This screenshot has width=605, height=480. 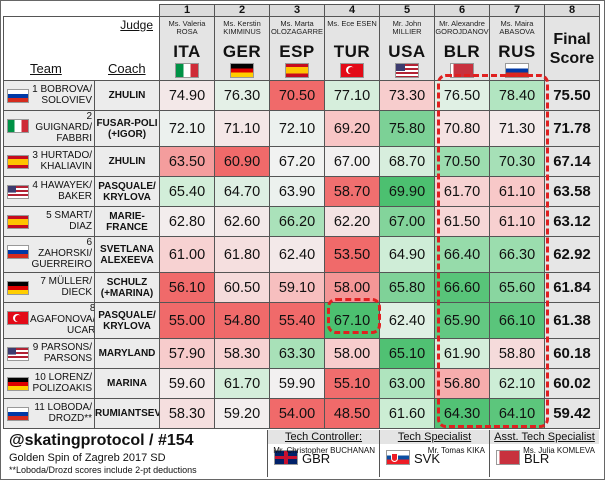 What do you see at coordinates (127, 413) in the screenshot?
I see `coach-name: RUMIANTSEVA` at bounding box center [127, 413].